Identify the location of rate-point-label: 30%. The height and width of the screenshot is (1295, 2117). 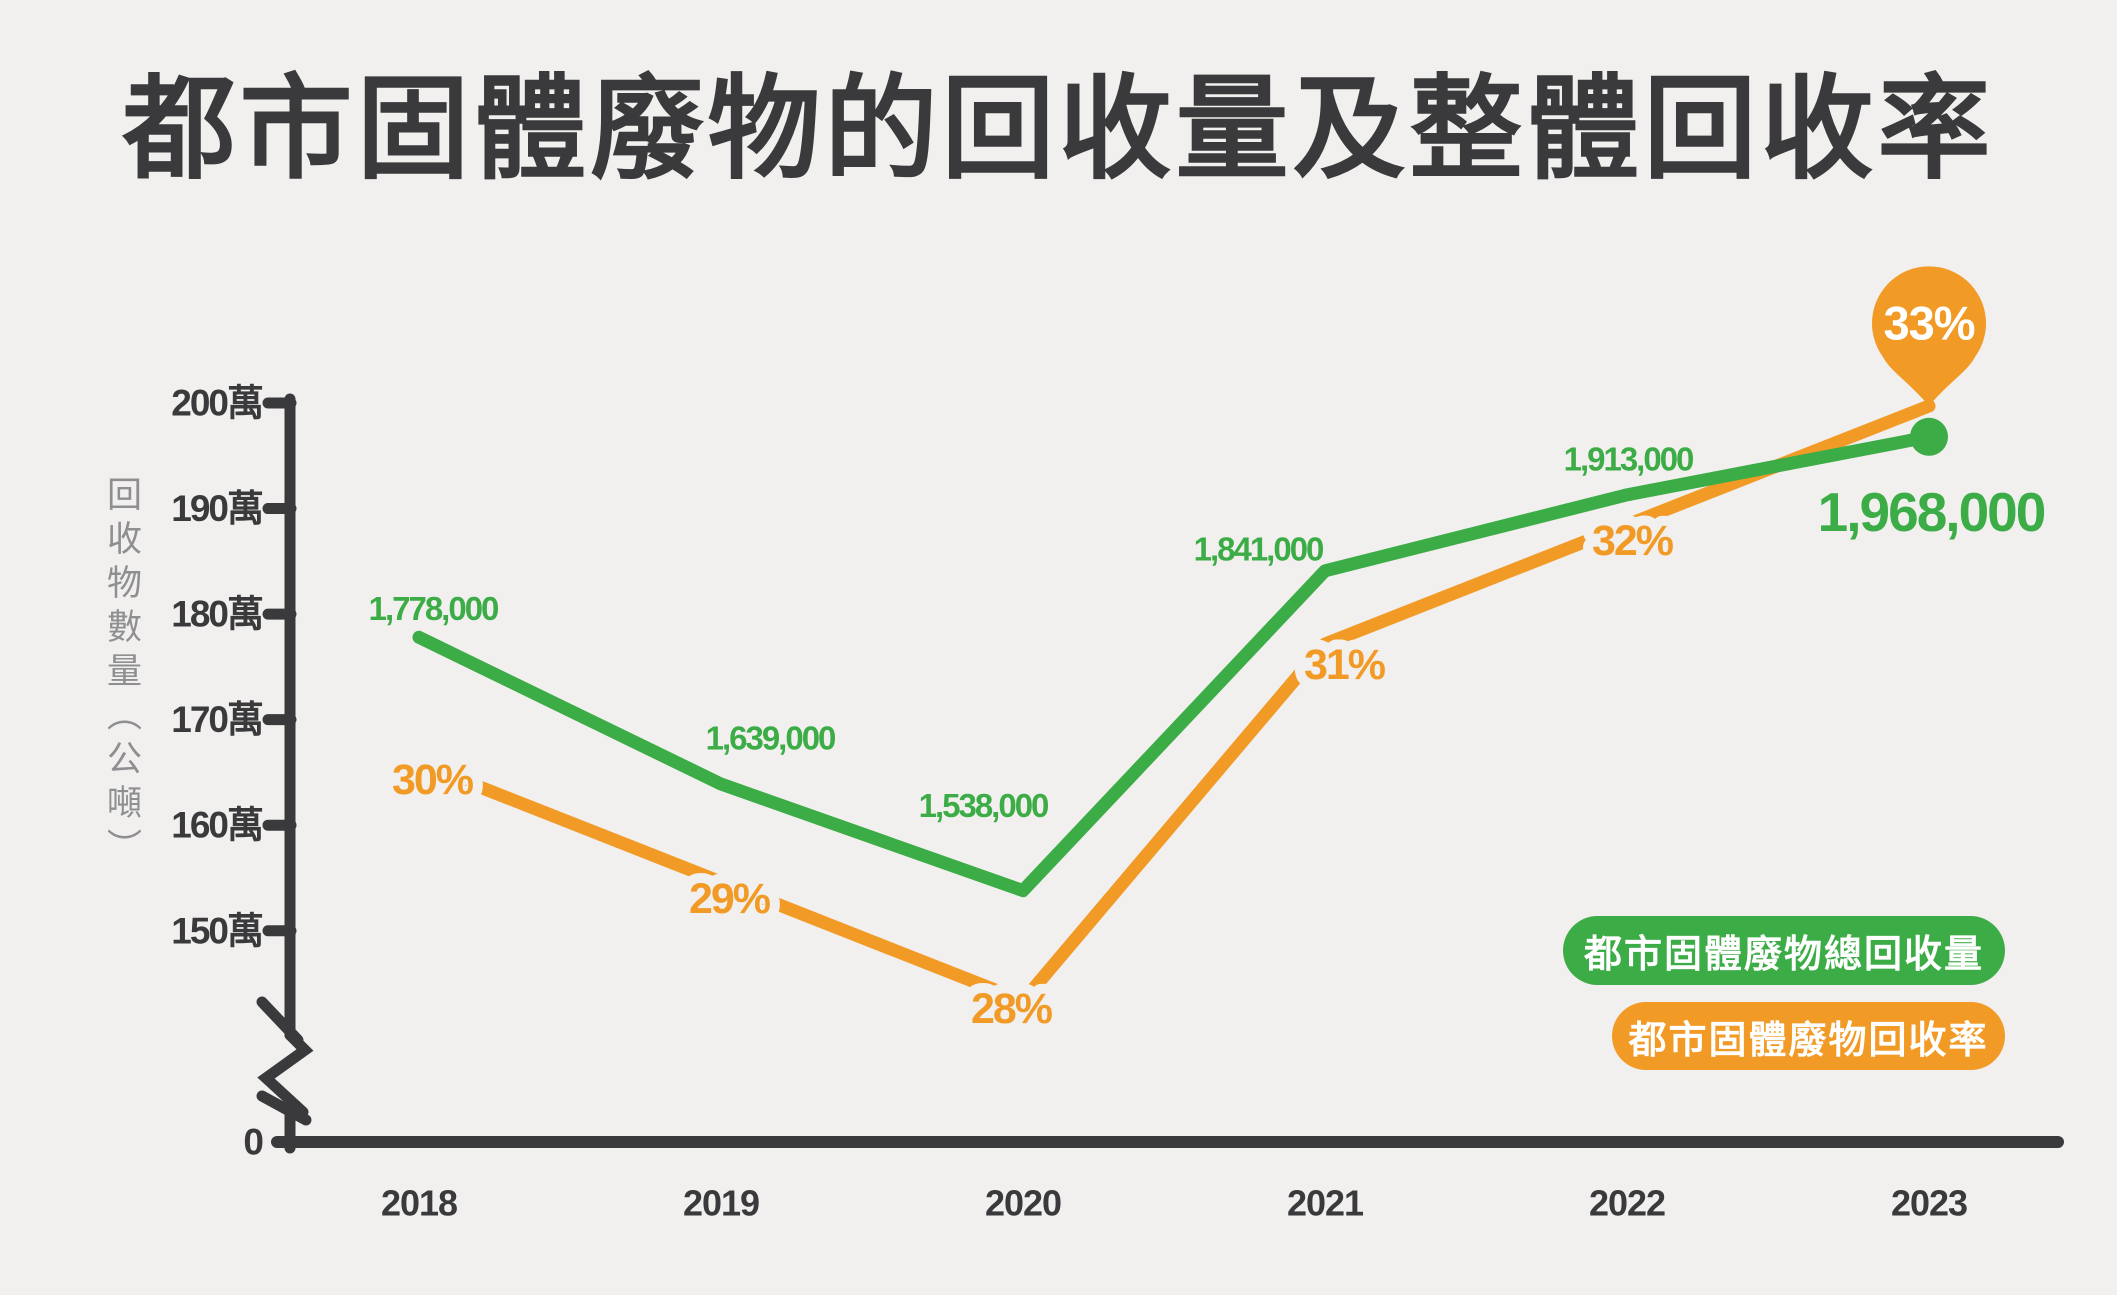
(433, 780).